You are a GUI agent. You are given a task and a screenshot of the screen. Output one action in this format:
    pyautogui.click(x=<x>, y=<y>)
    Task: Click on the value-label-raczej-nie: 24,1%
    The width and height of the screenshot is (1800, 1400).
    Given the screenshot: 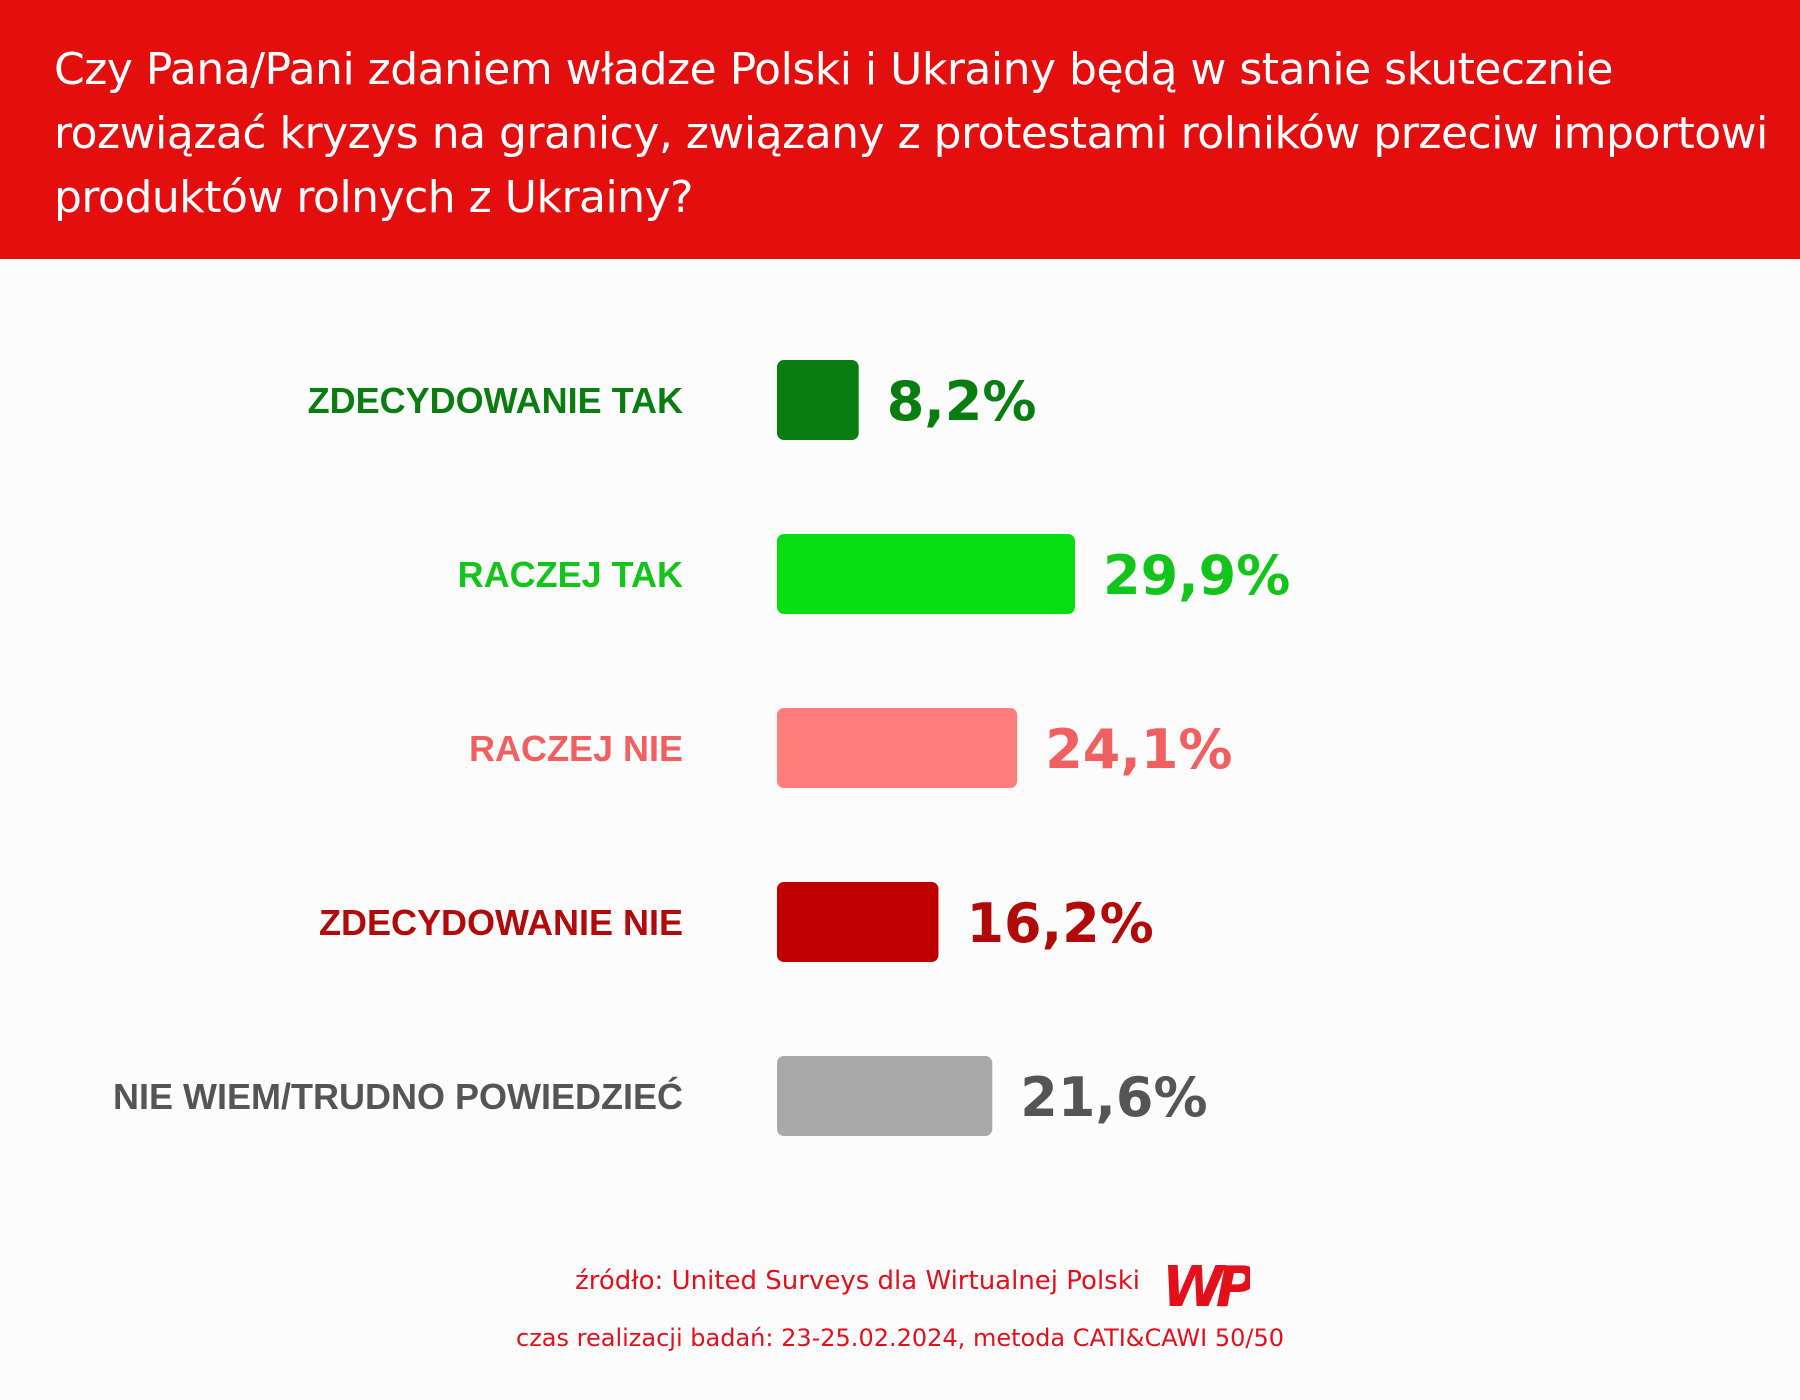 What is the action you would take?
    pyautogui.click(x=1138, y=749)
    